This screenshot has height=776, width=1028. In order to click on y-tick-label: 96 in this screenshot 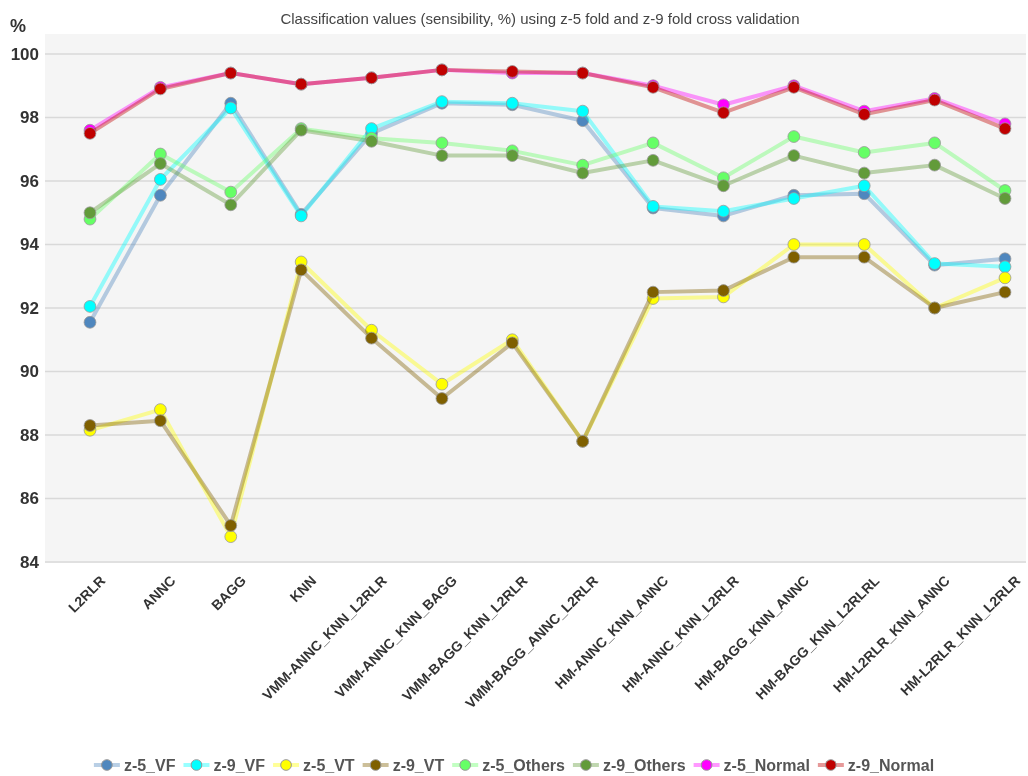, I will do `click(29, 181)`.